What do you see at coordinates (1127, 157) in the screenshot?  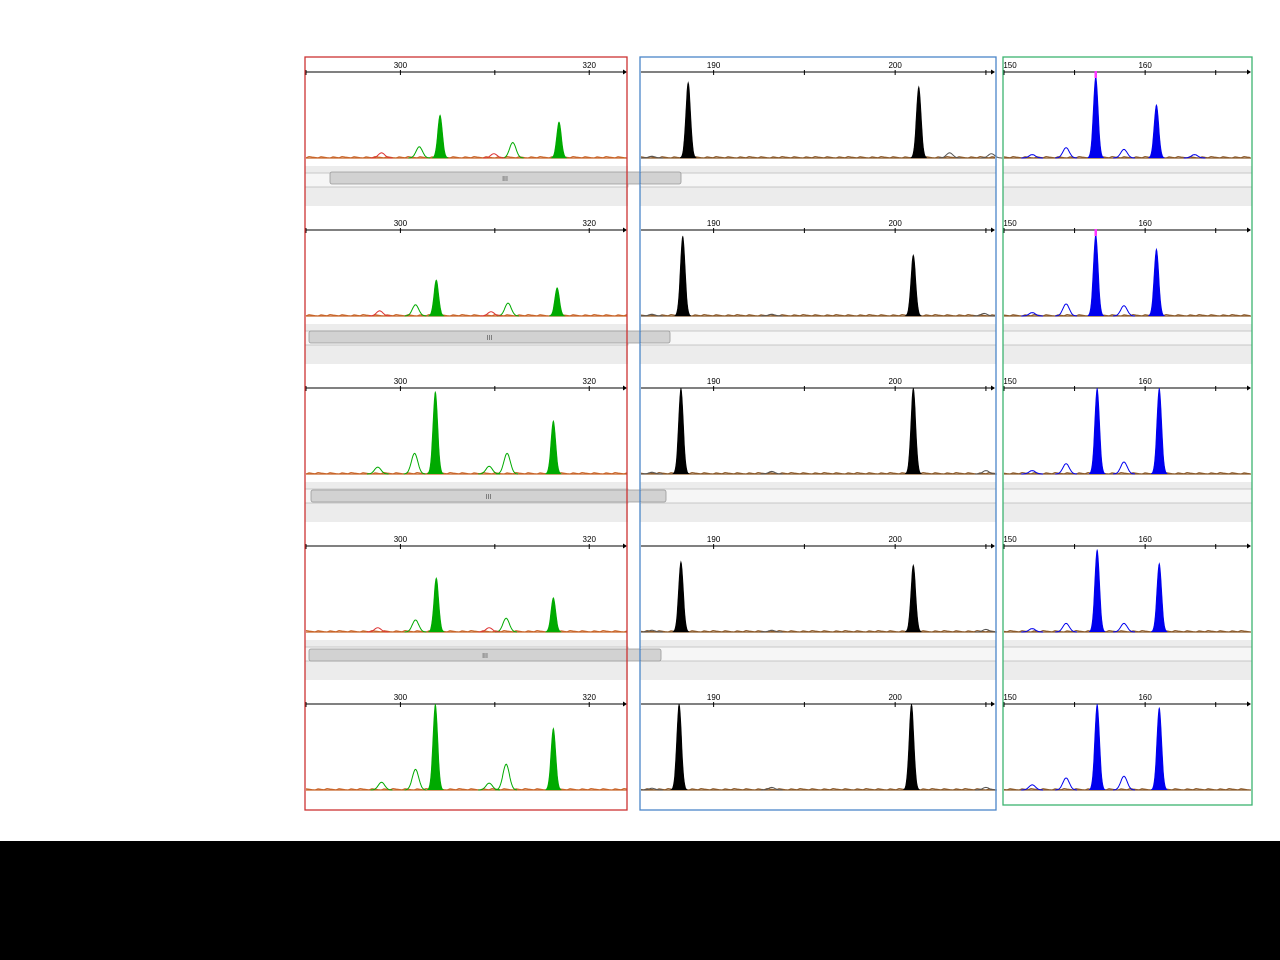 I see `baseline-trace` at bounding box center [1127, 157].